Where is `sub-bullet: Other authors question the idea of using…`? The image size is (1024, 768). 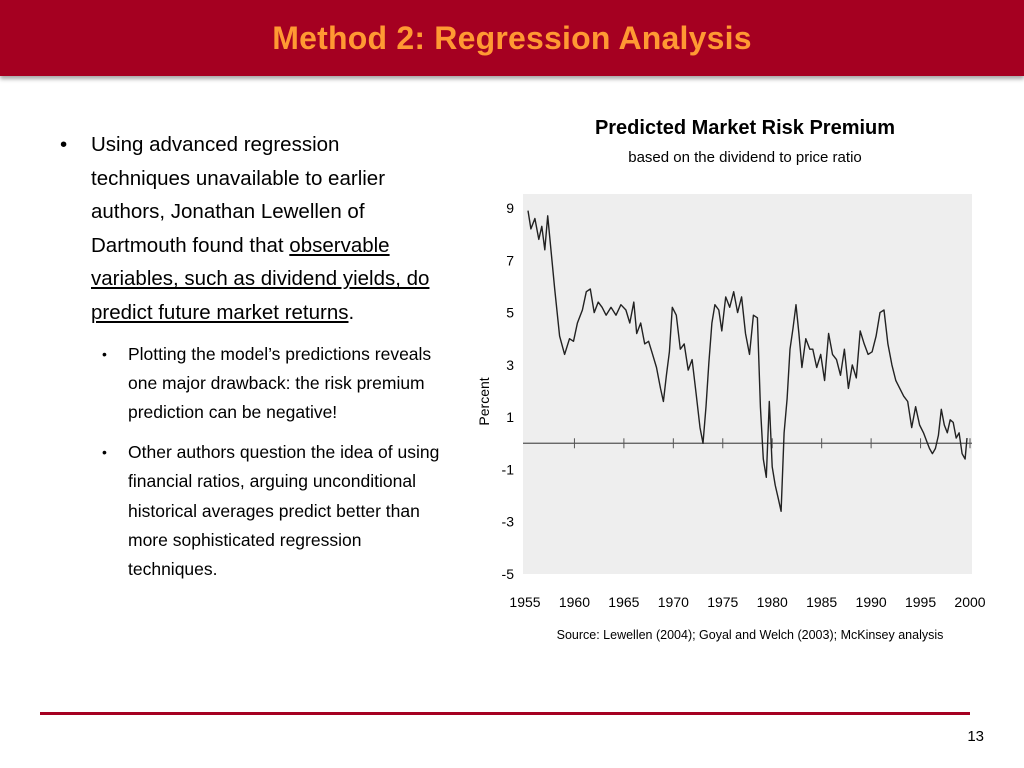
sub-bullet: Other authors question the idea of using… is located at coordinates (270, 511).